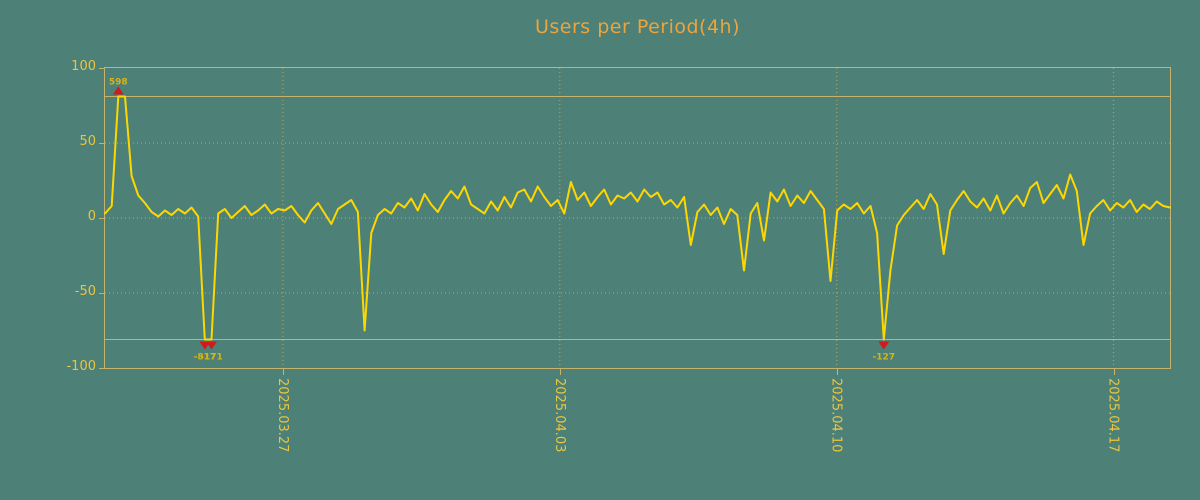  Describe the element at coordinates (83, 66) in the screenshot. I see `y-tick-label: 100` at that location.